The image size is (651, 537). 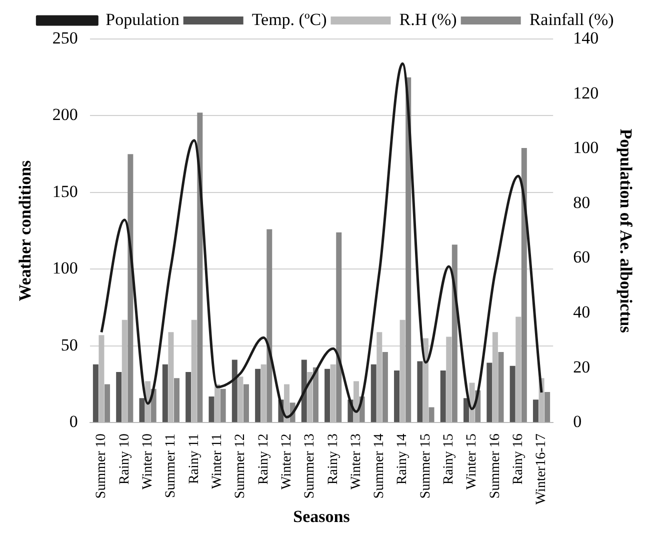 What do you see at coordinates (495, 466) in the screenshot?
I see `x-tick-label: Summer 16` at bounding box center [495, 466].